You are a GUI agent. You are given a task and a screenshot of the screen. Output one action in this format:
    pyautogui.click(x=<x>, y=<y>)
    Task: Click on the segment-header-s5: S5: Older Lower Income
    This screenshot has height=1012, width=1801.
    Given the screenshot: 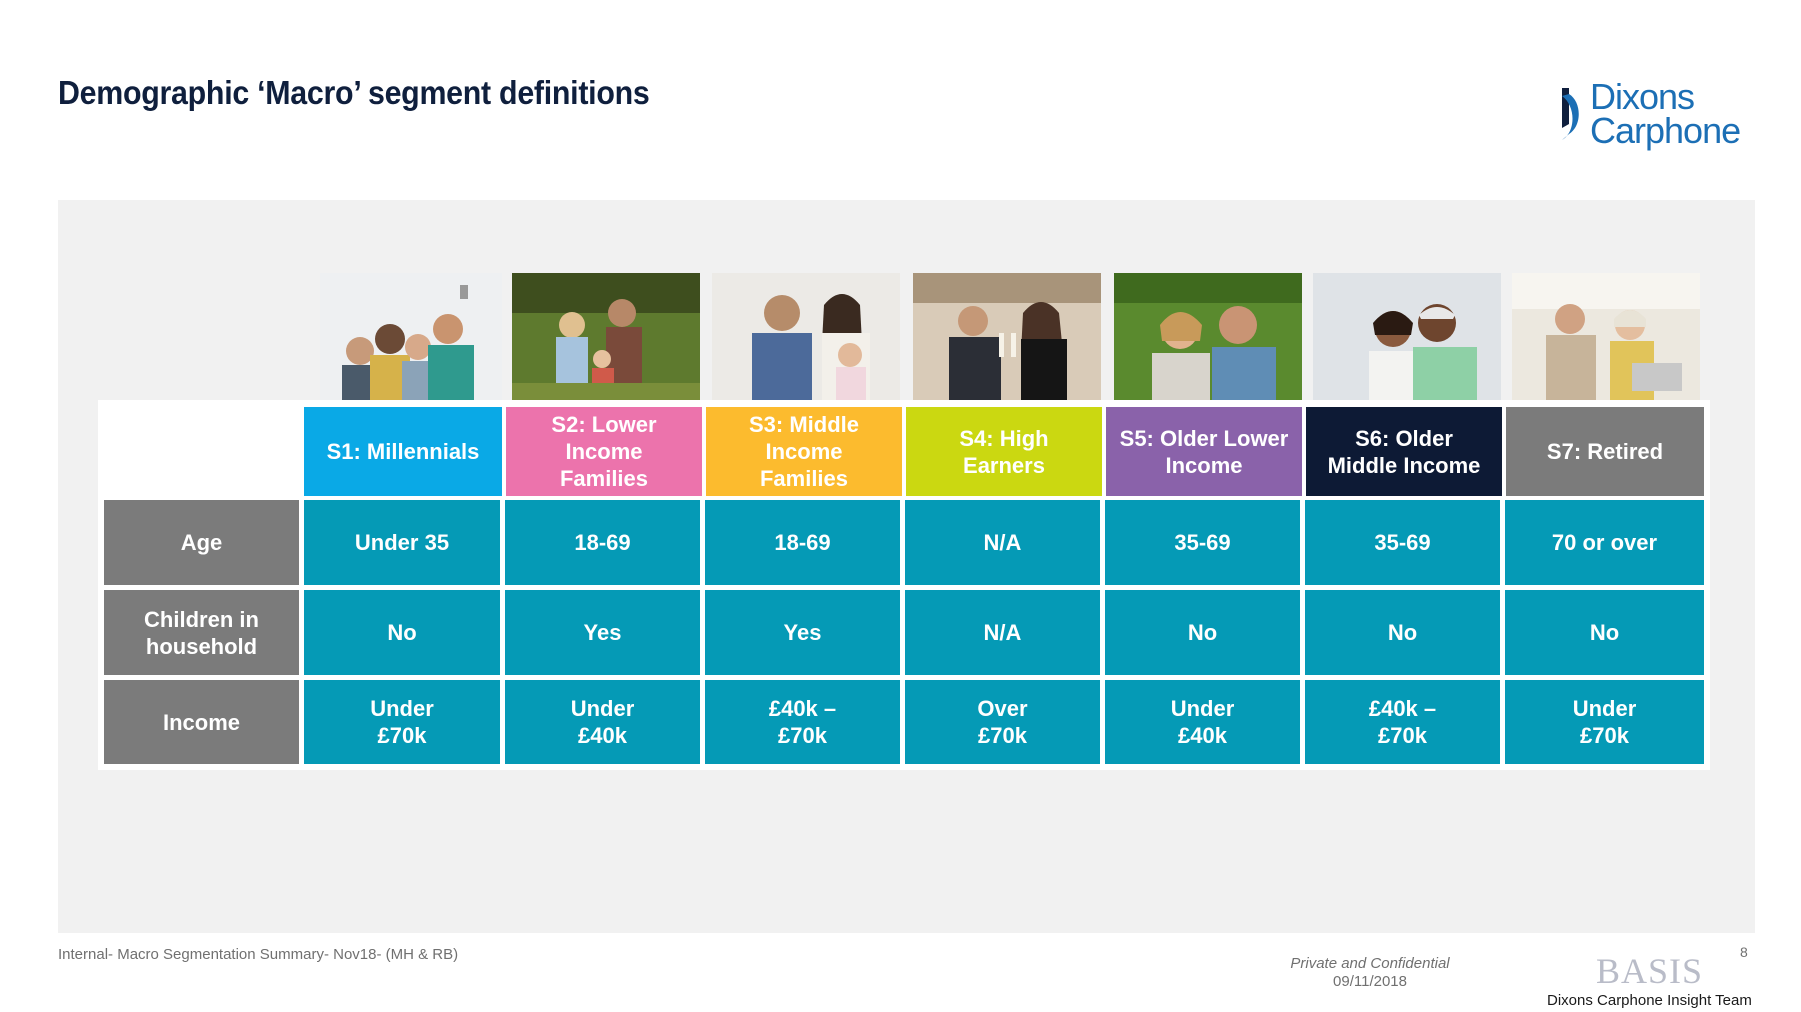 What is the action you would take?
    pyautogui.click(x=1204, y=451)
    